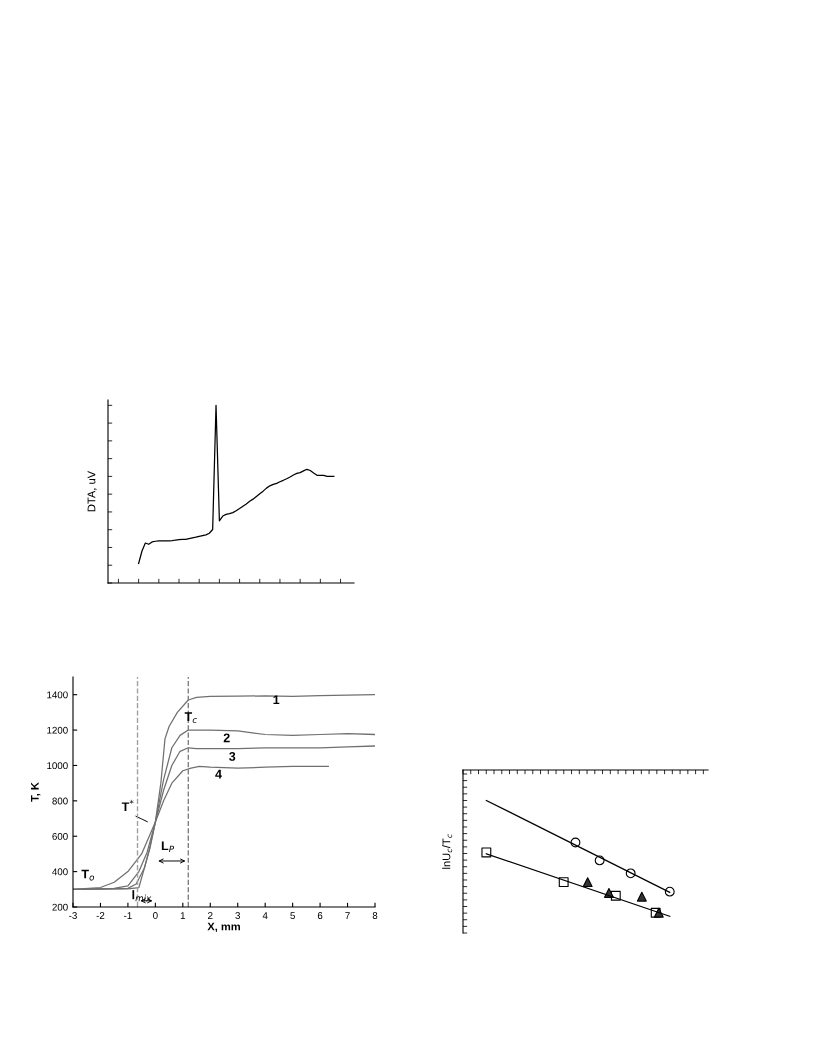 This screenshot has height=1060, width=816. What do you see at coordinates (127, 805) in the screenshot?
I see `annotation: T$^{*}$` at bounding box center [127, 805].